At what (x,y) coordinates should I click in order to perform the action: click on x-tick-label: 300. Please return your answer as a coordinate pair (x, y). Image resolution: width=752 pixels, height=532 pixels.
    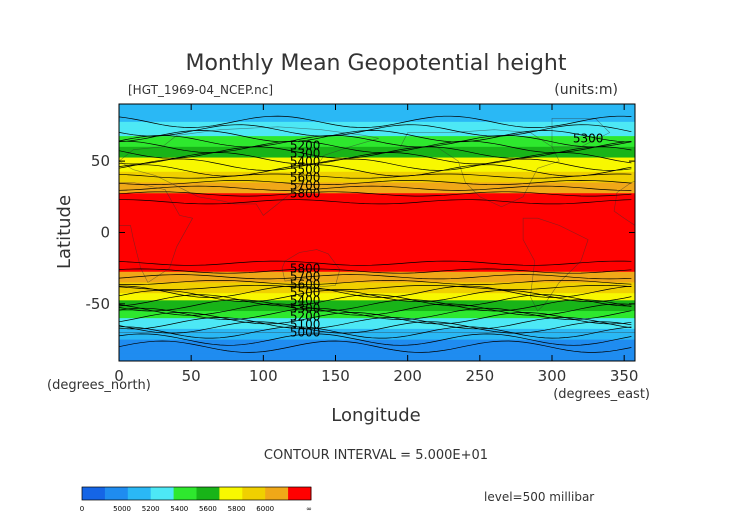
    Looking at the image, I should click on (552, 376).